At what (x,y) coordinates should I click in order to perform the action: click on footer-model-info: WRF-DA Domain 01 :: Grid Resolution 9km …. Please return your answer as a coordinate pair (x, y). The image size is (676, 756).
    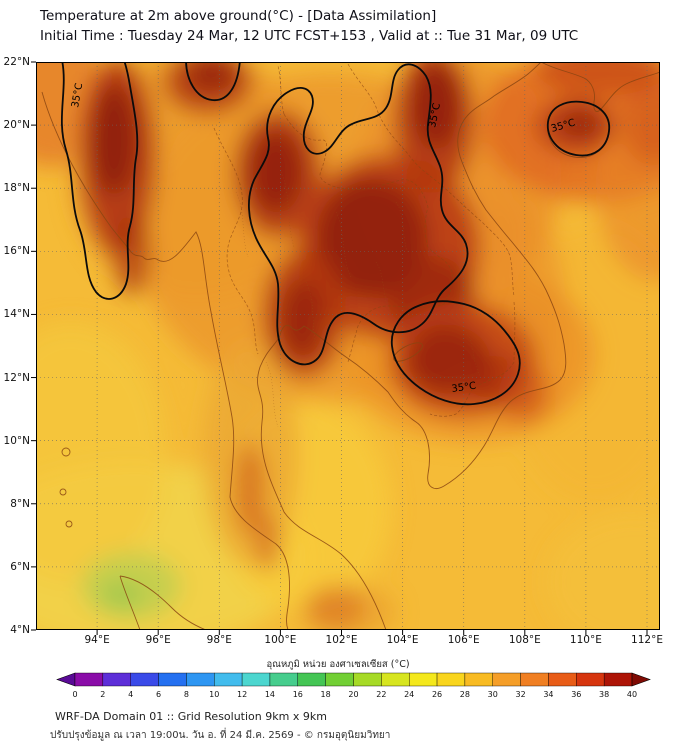
    Looking at the image, I should click on (191, 716).